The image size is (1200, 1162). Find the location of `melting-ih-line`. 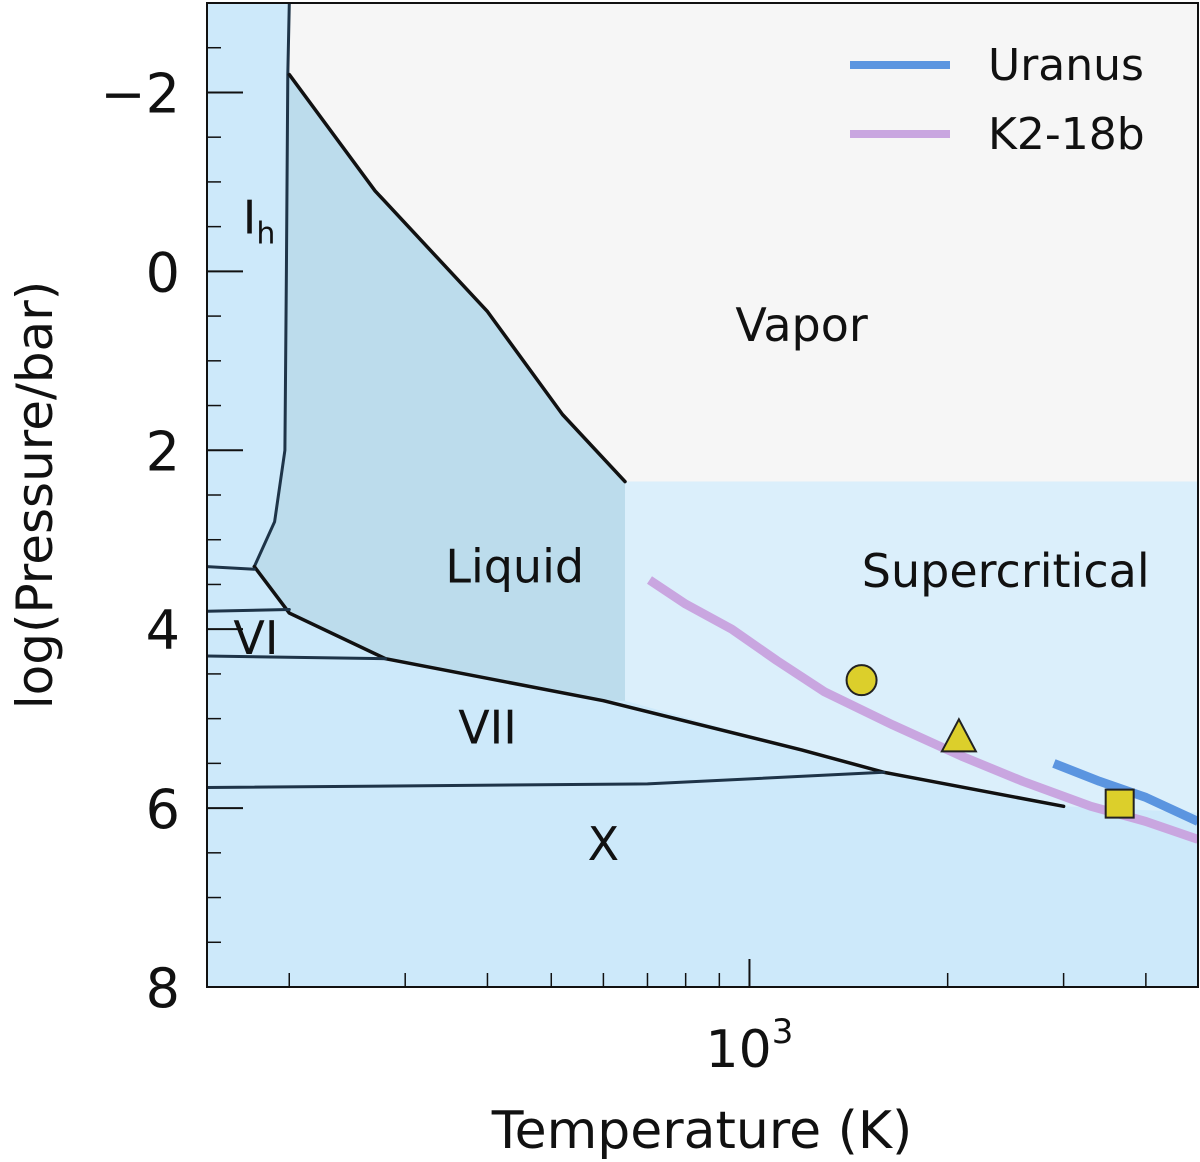

melting-ih-line is located at coordinates (271, 286).